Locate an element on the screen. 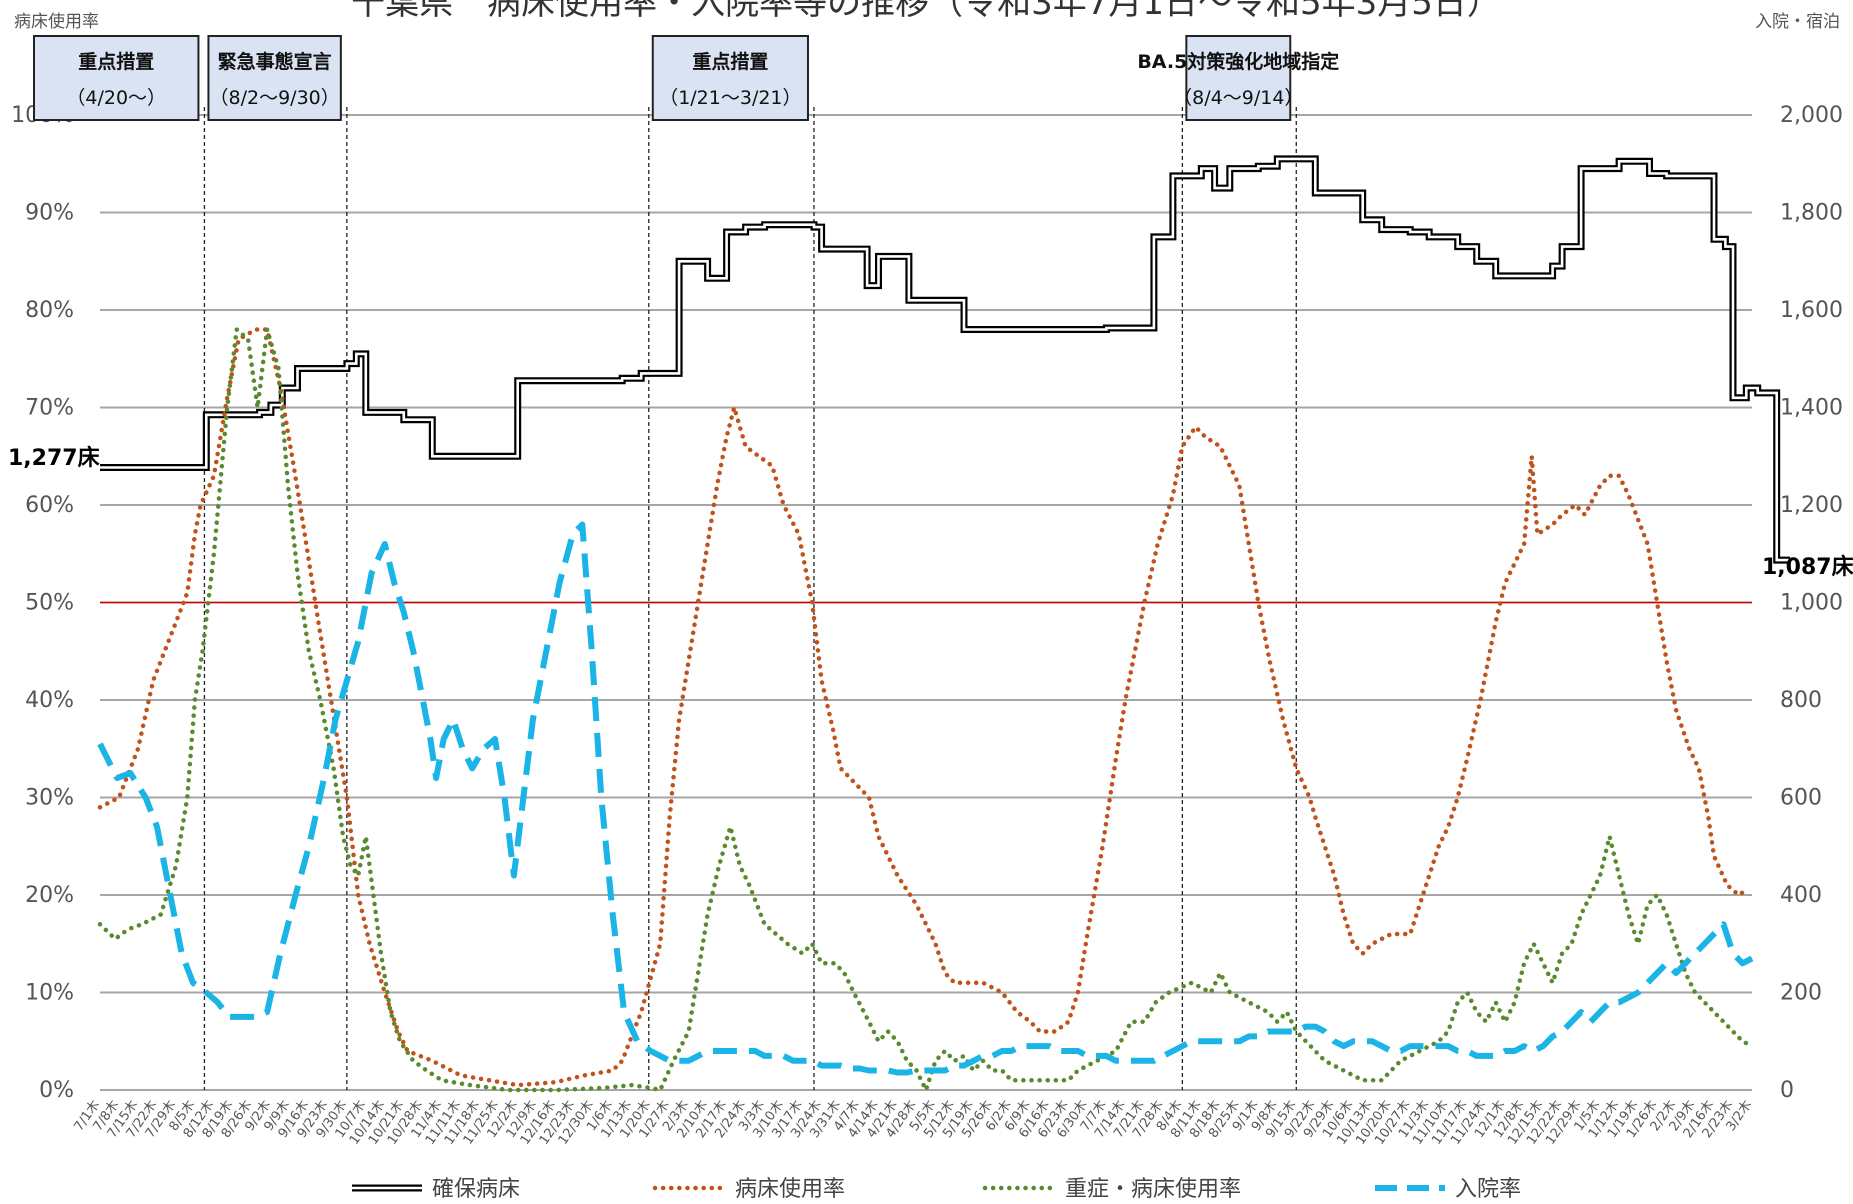 Image resolution: width=1853 pixels, height=1204 pixels. y-right-label: 入院・宿泊 is located at coordinates (1797, 22).